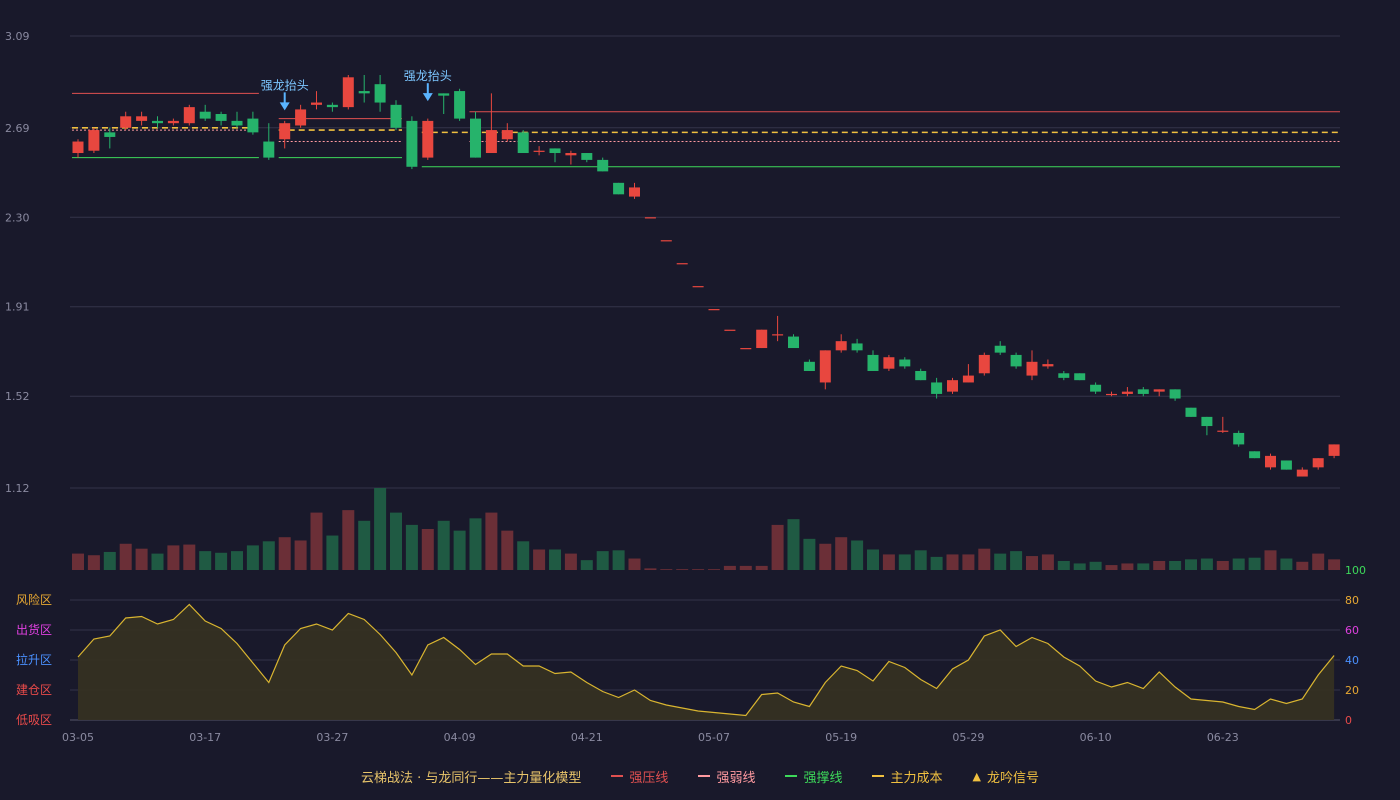 This screenshot has width=1400, height=800. What do you see at coordinates (332, 737) in the screenshot?
I see `x-tick-label: 03-27` at bounding box center [332, 737].